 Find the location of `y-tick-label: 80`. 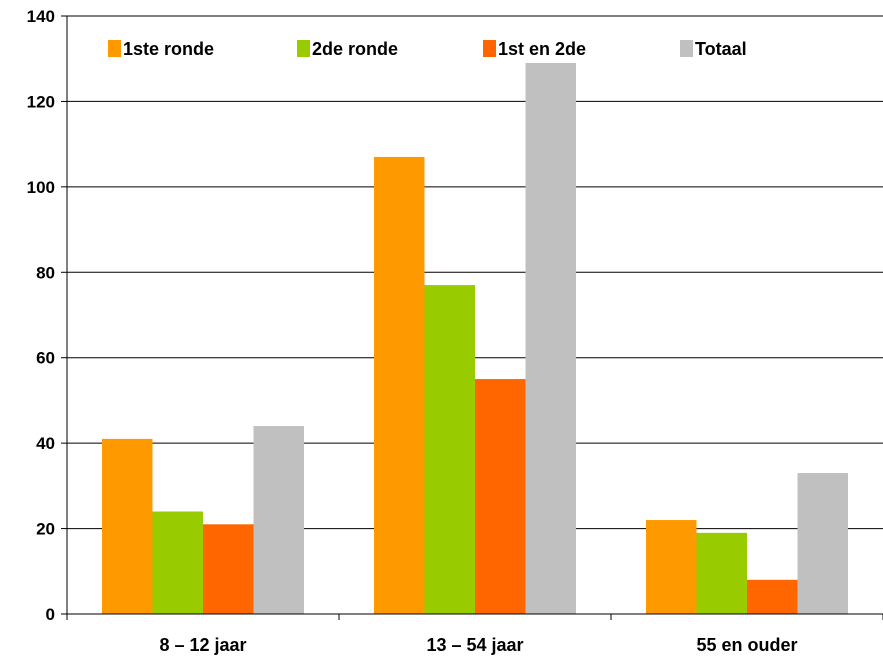

y-tick-label: 80 is located at coordinates (45, 272).